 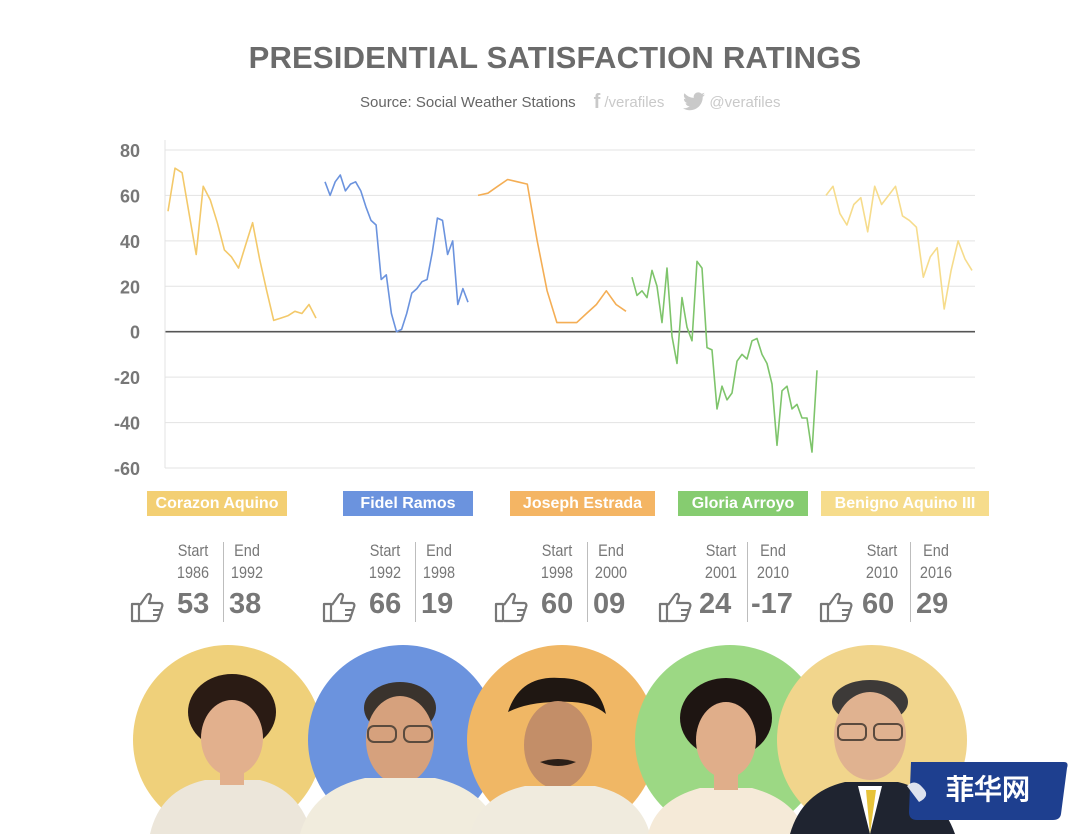 I want to click on source-text: Source: Social Weather Stations, so click(x=468, y=102).